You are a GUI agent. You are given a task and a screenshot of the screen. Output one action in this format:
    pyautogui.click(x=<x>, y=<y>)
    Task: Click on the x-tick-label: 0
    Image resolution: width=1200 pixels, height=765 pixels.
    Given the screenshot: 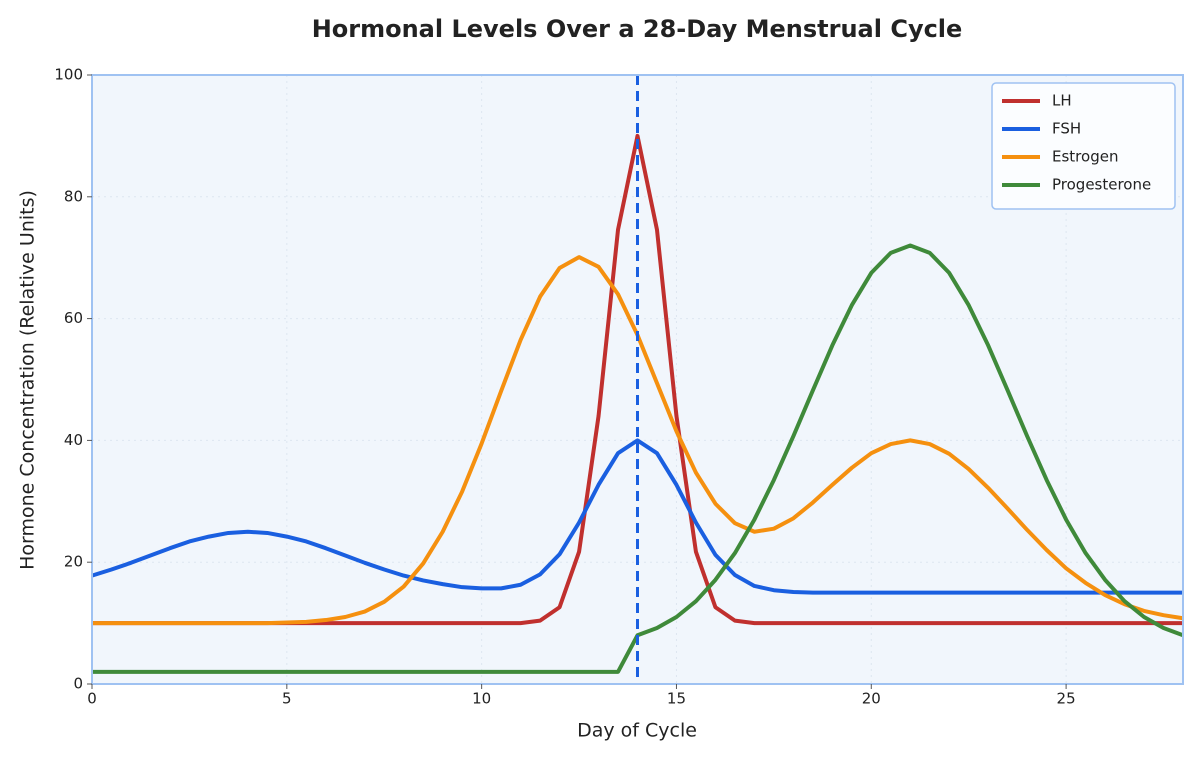 What is the action you would take?
    pyautogui.click(x=92, y=699)
    